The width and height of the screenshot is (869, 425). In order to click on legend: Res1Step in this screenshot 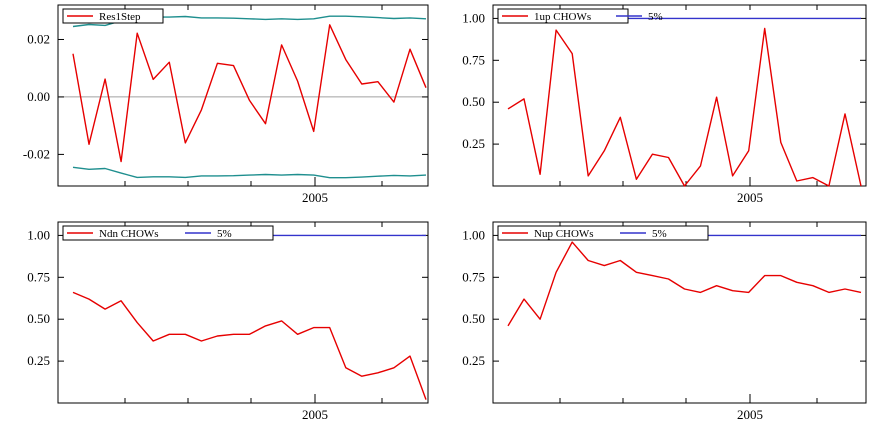, I will do `click(113, 16)`.